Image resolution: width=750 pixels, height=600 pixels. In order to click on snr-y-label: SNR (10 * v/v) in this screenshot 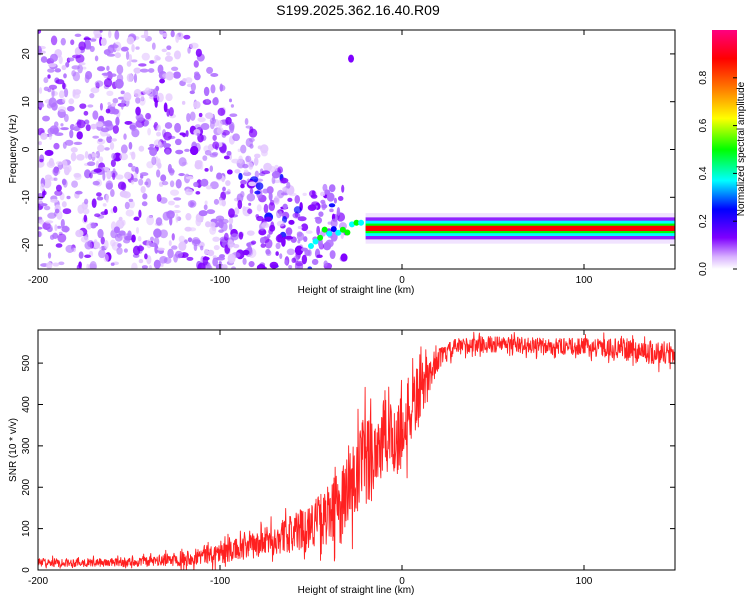, I will do `click(13, 450)`.